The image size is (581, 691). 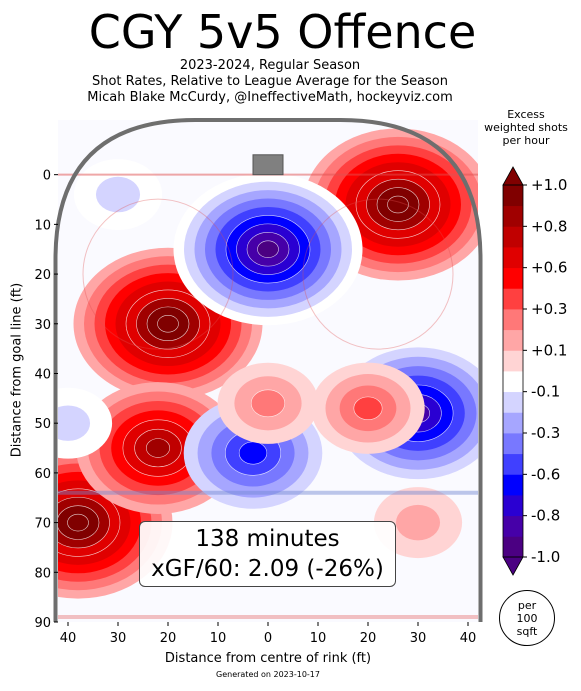 What do you see at coordinates (267, 569) in the screenshot?
I see `xgf-label: xGF/60: 2.09 (-26%)` at bounding box center [267, 569].